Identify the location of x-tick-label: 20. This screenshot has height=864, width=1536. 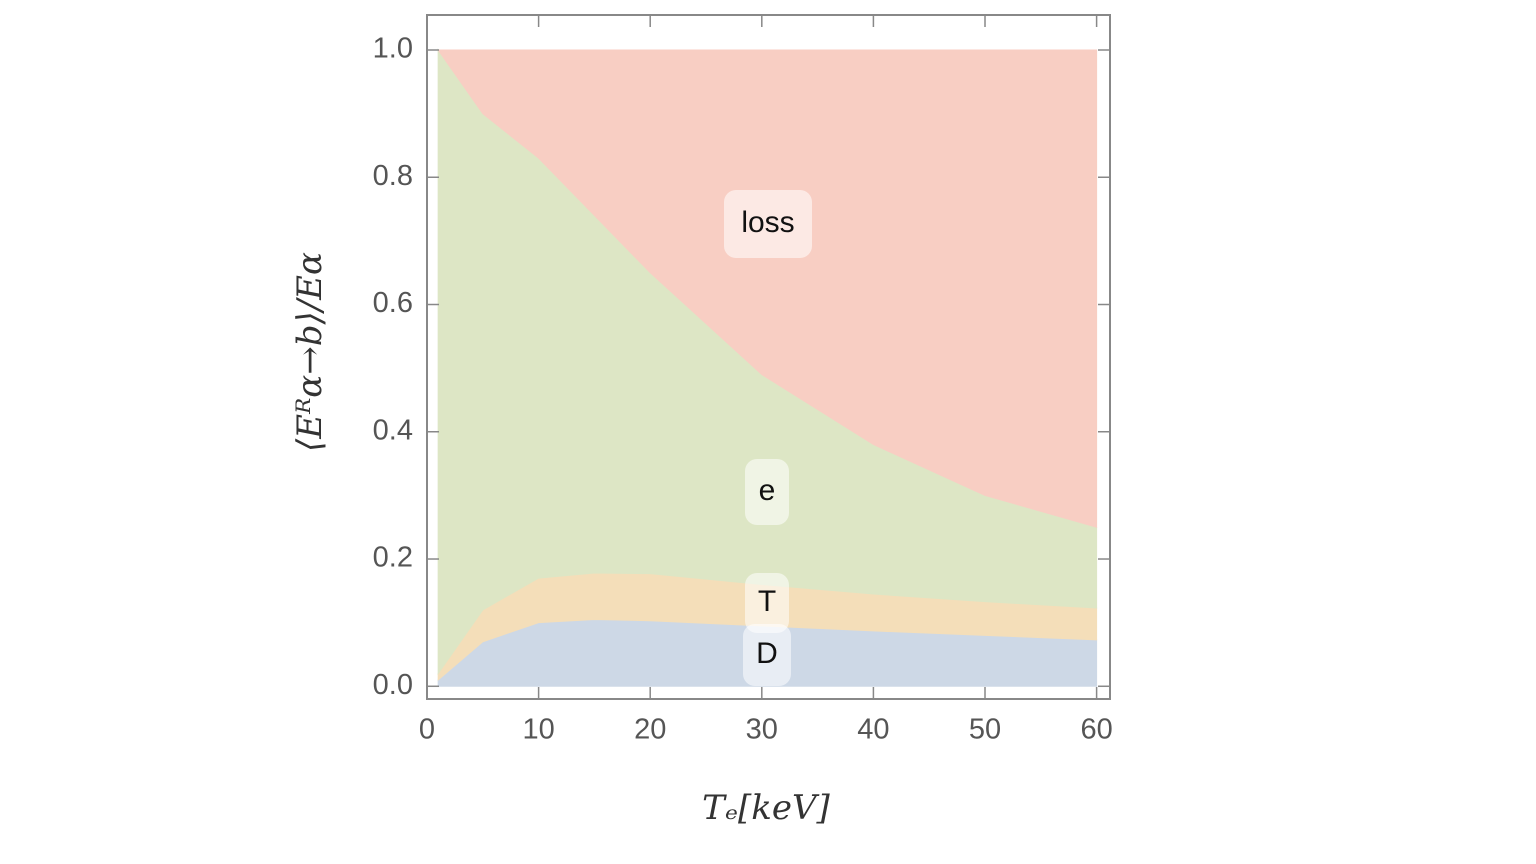
(650, 730).